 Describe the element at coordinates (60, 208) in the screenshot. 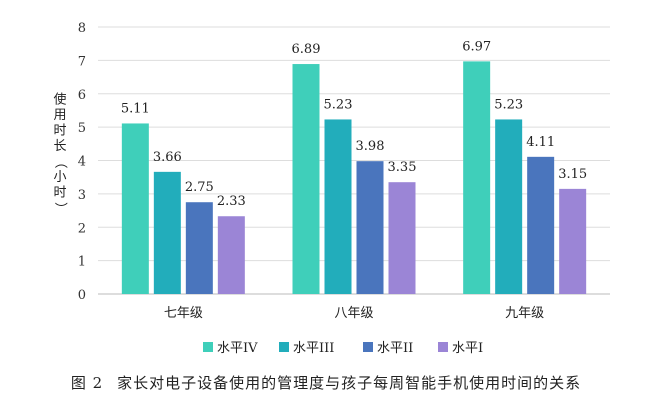

I see `y-axis-label-char: ）` at that location.